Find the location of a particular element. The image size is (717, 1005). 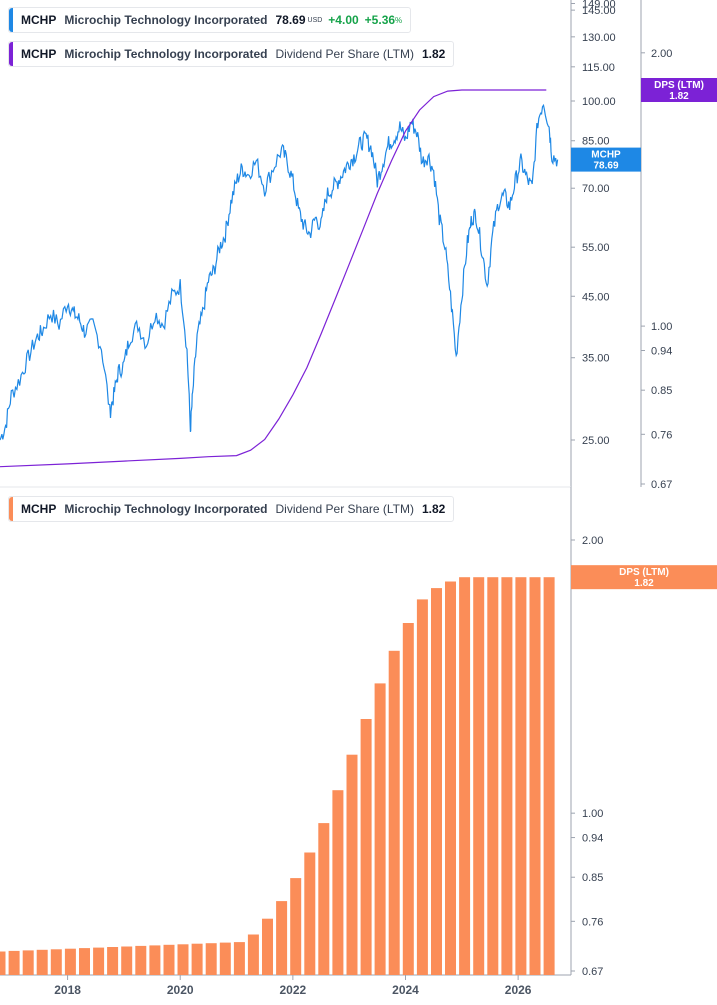

dps-bottom-tick-label-0: 0.67 is located at coordinates (592, 972).